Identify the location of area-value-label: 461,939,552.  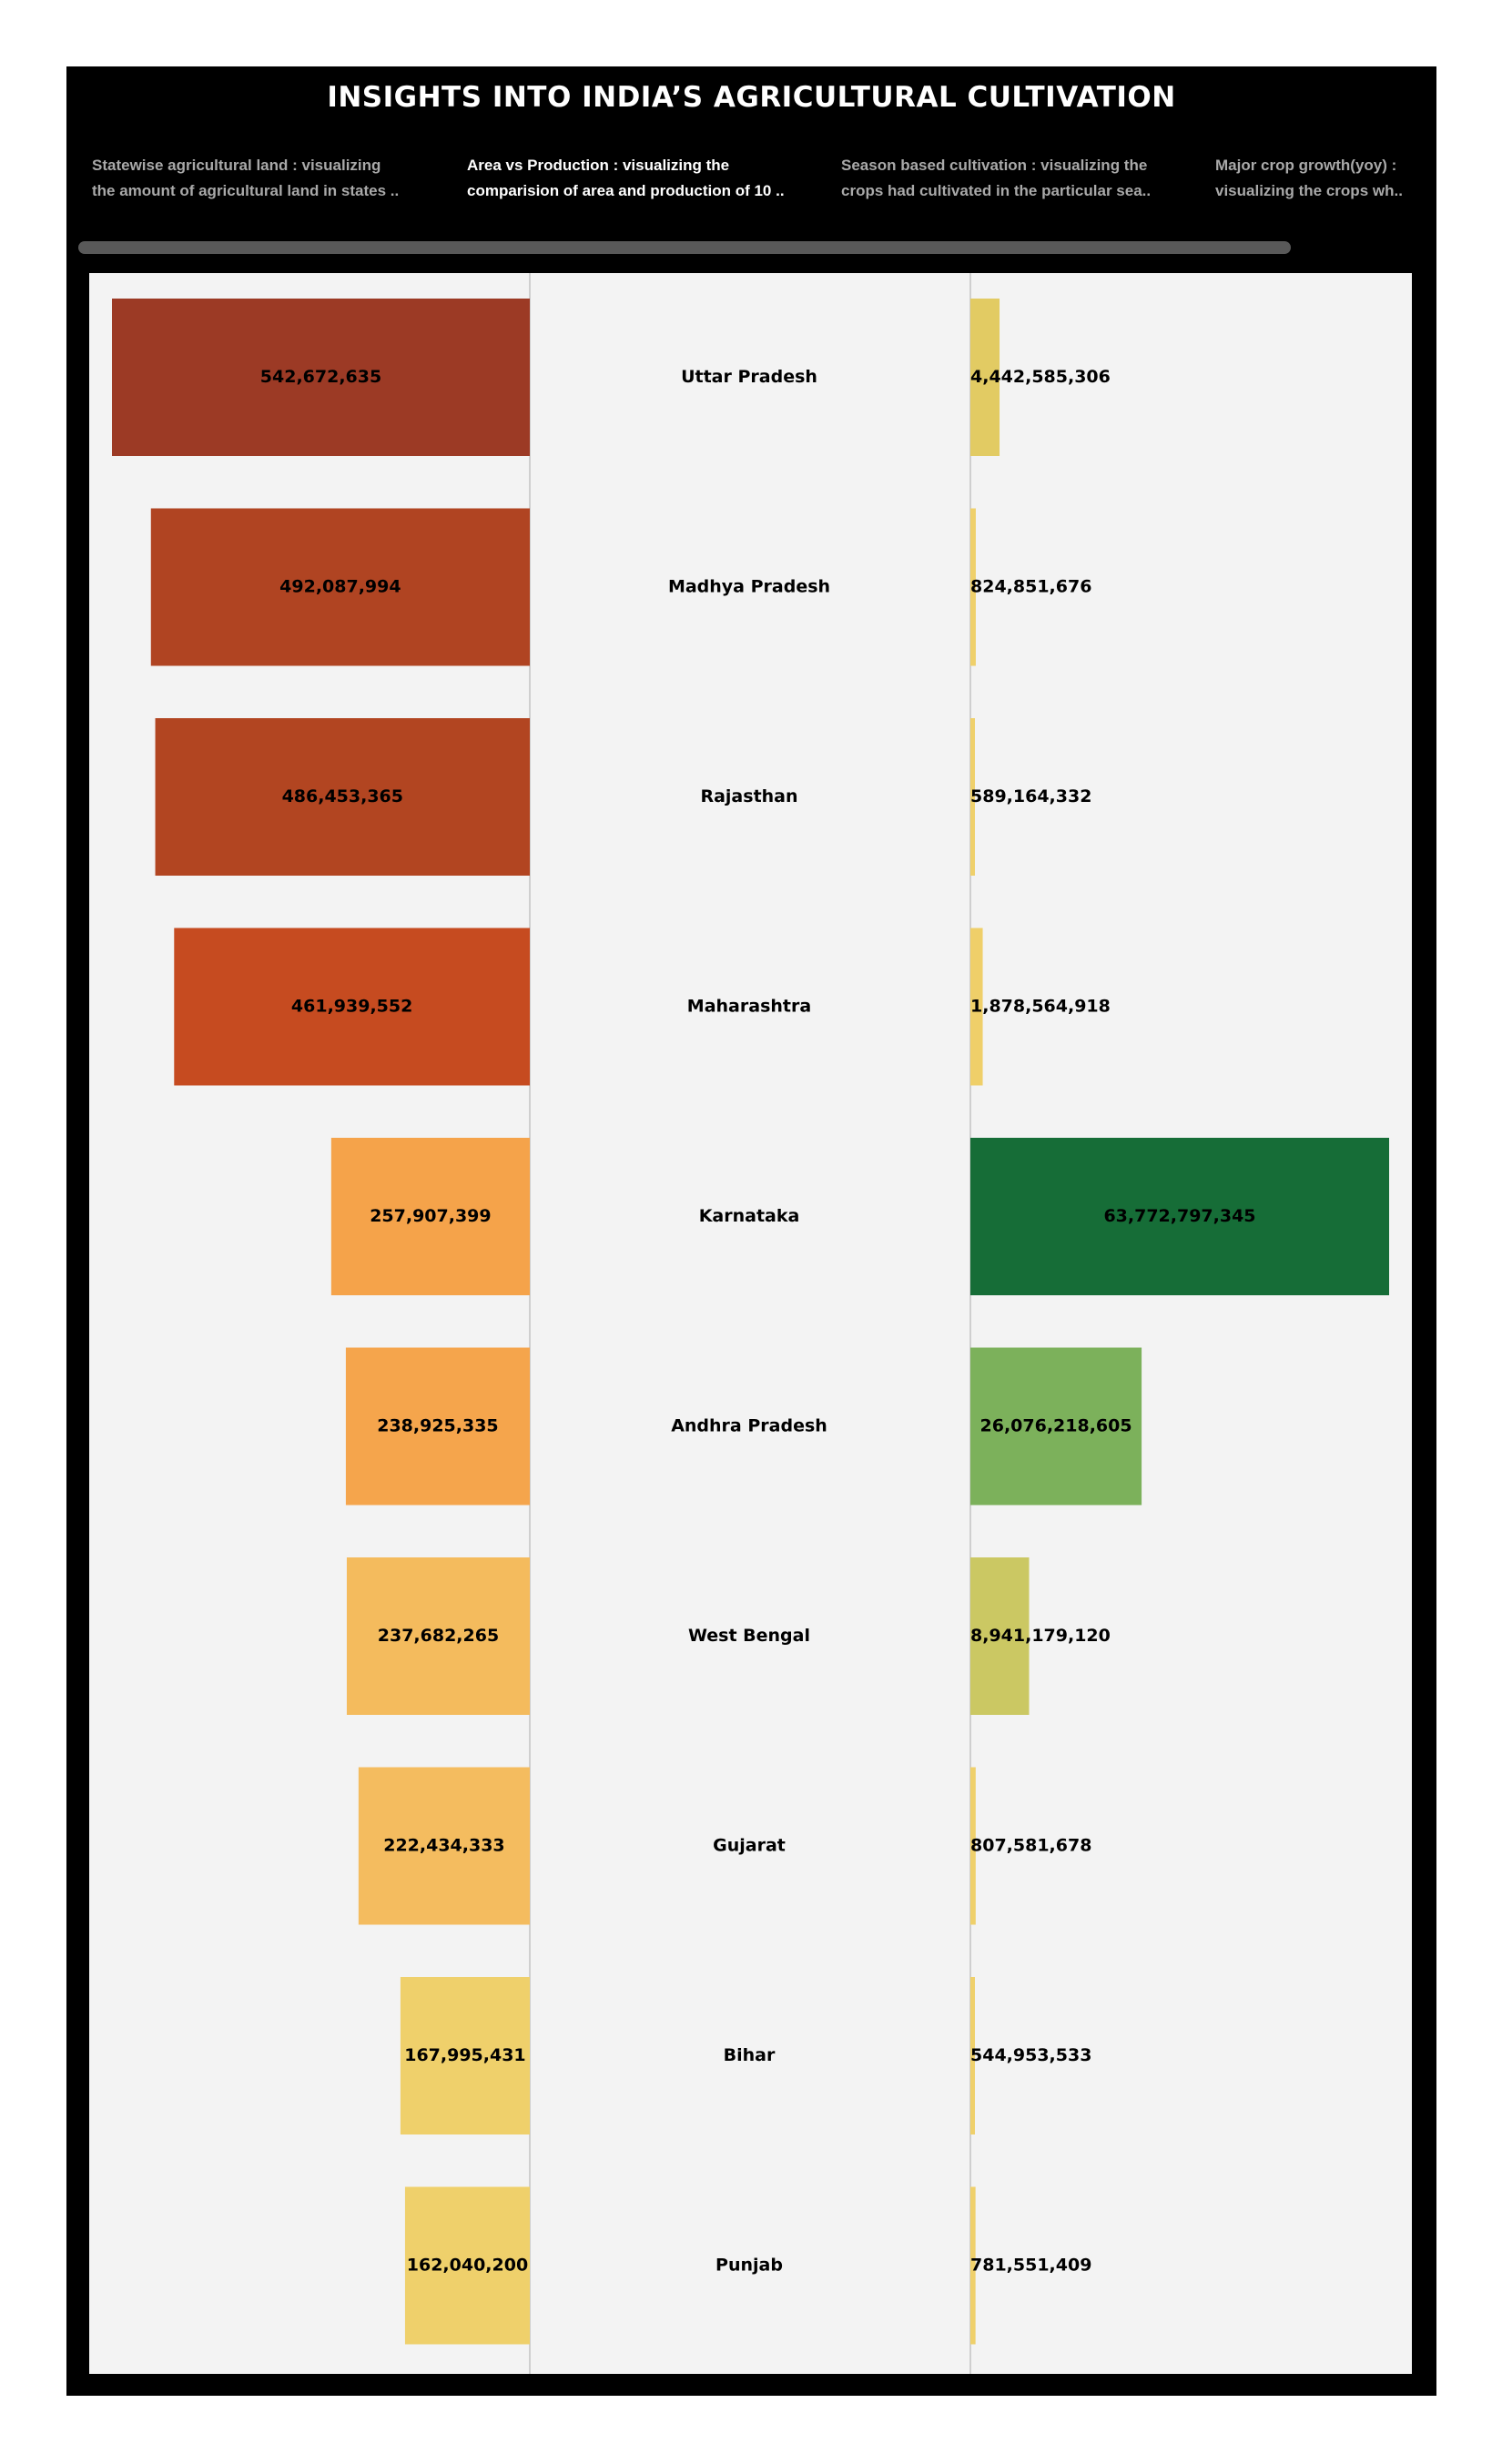
(351, 1007).